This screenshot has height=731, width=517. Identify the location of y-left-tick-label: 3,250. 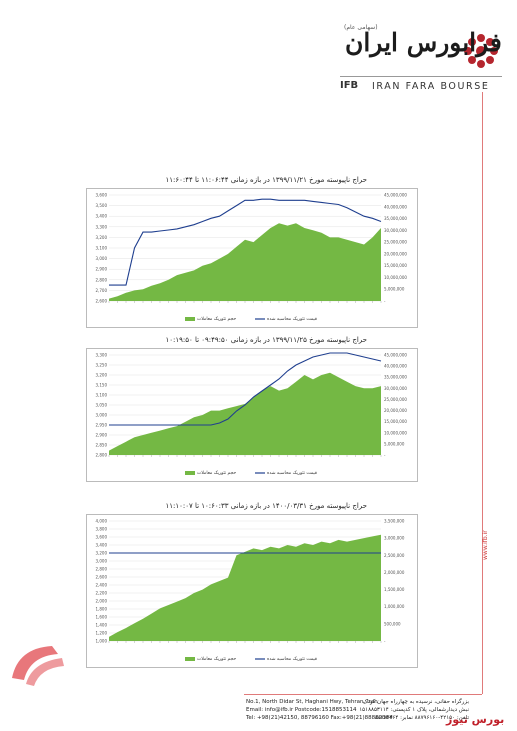
(102, 365).